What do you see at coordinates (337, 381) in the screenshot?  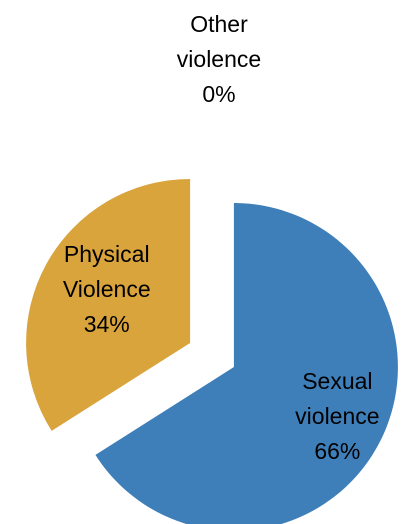 I see `slice-name-line: Sexual` at bounding box center [337, 381].